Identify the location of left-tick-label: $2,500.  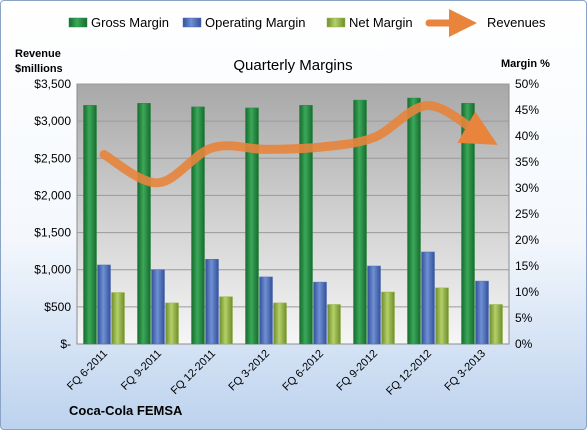
(52, 158).